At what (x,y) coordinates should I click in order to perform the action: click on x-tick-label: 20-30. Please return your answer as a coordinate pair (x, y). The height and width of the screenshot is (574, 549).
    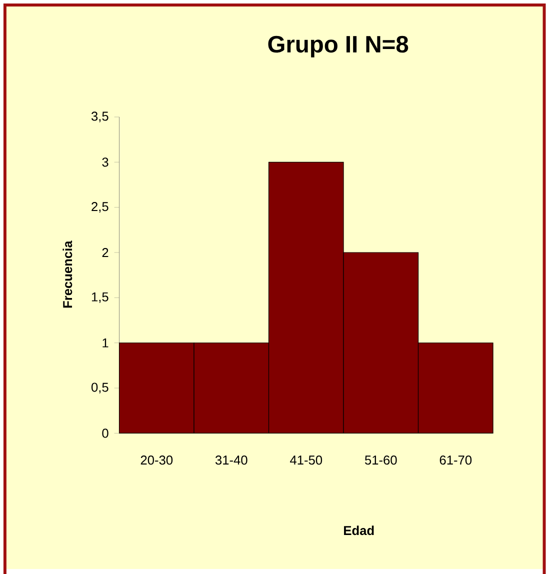
    Looking at the image, I should click on (156, 460).